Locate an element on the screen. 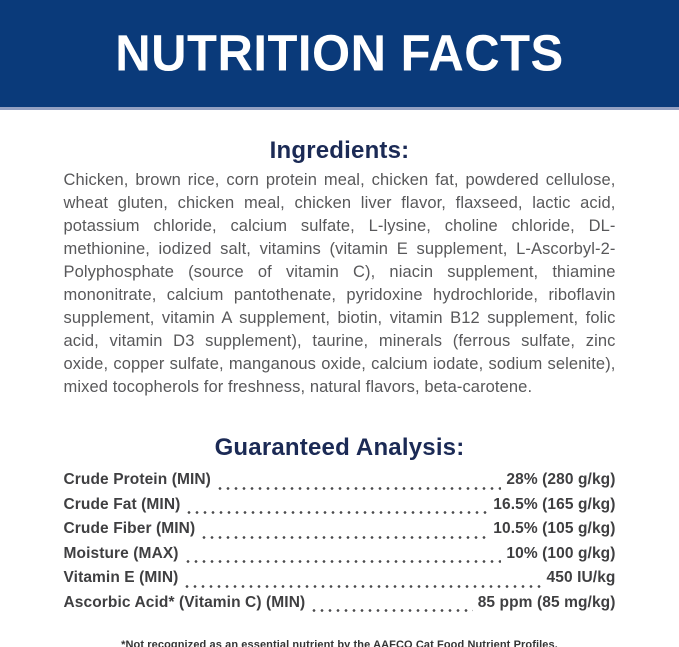 The height and width of the screenshot is (647, 679). analysis-row-moisture: Moisture (MAX) 10% (100 g/kg) is located at coordinates (340, 557).